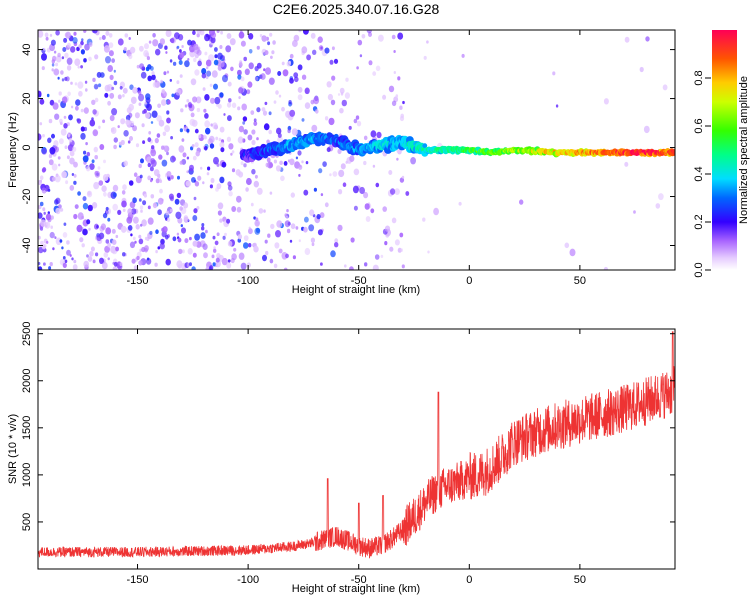  Describe the element at coordinates (27, 475) in the screenshot. I see `snr-y-tick-label: 1000` at that location.